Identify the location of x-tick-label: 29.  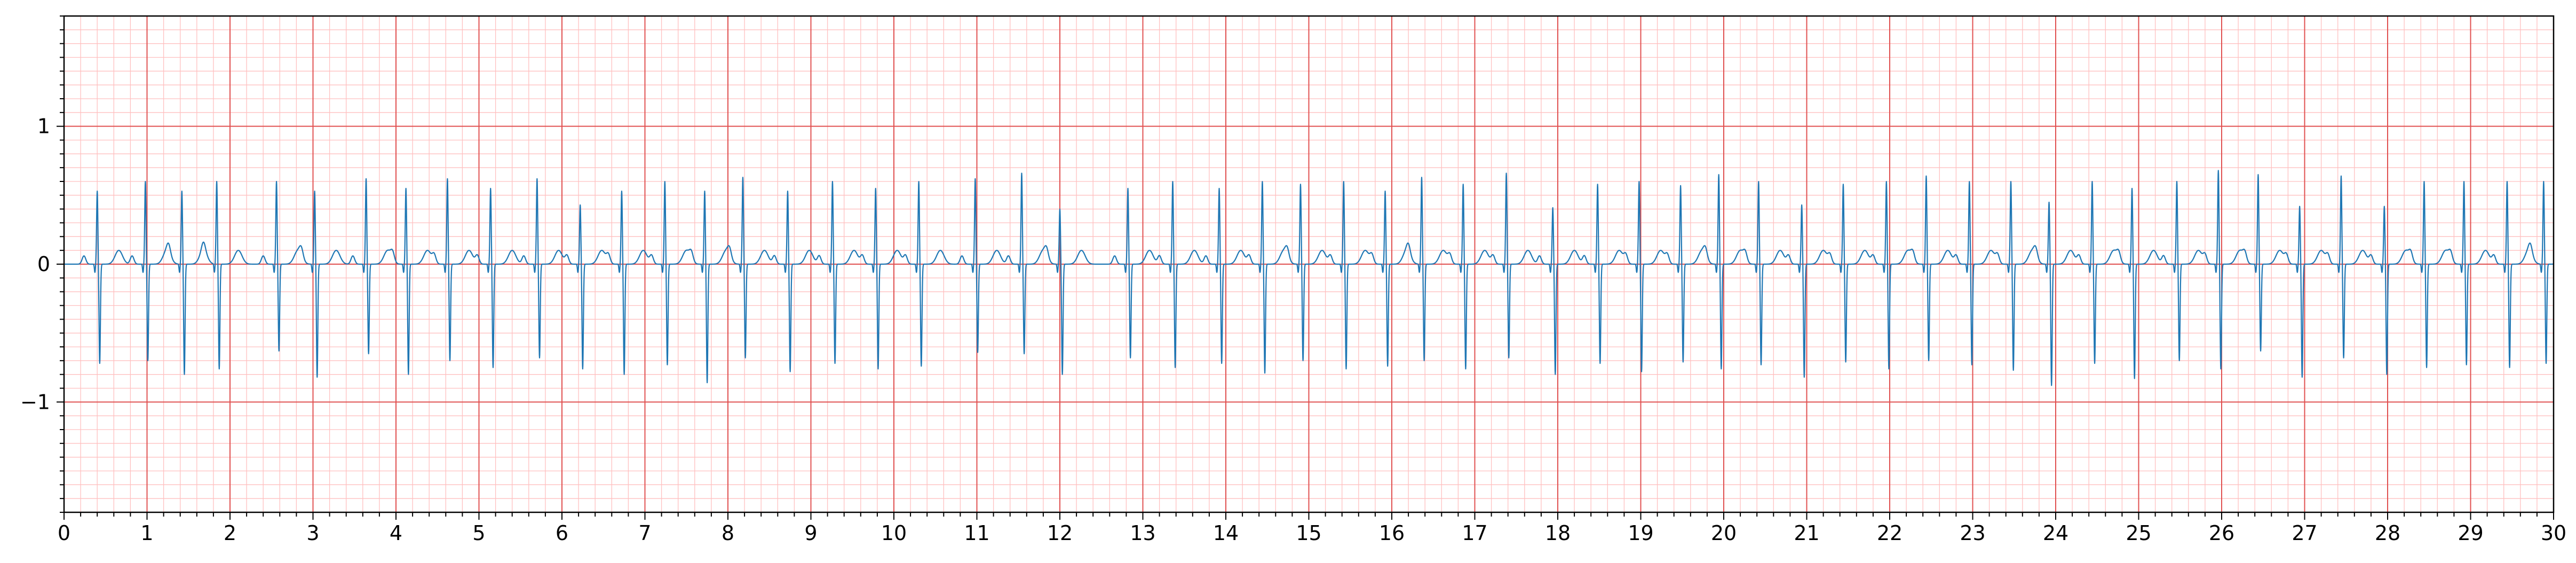
(2470, 533).